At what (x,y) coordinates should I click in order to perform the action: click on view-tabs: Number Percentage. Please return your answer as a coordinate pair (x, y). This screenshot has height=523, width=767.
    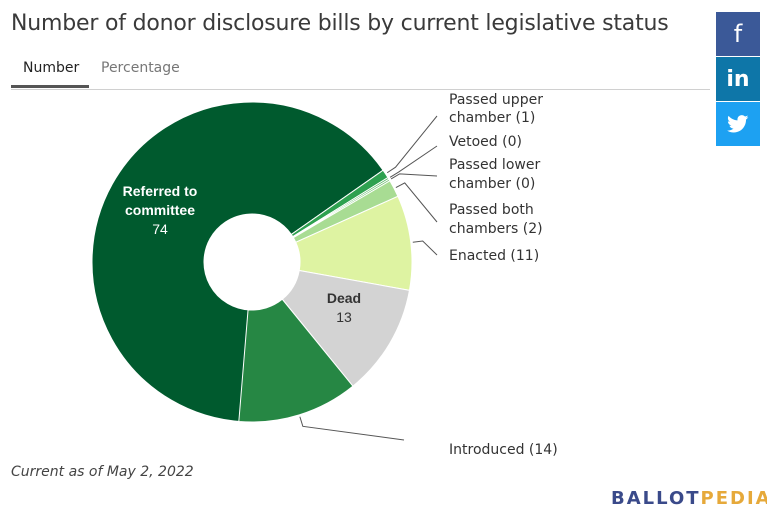
    Looking at the image, I should click on (360, 73).